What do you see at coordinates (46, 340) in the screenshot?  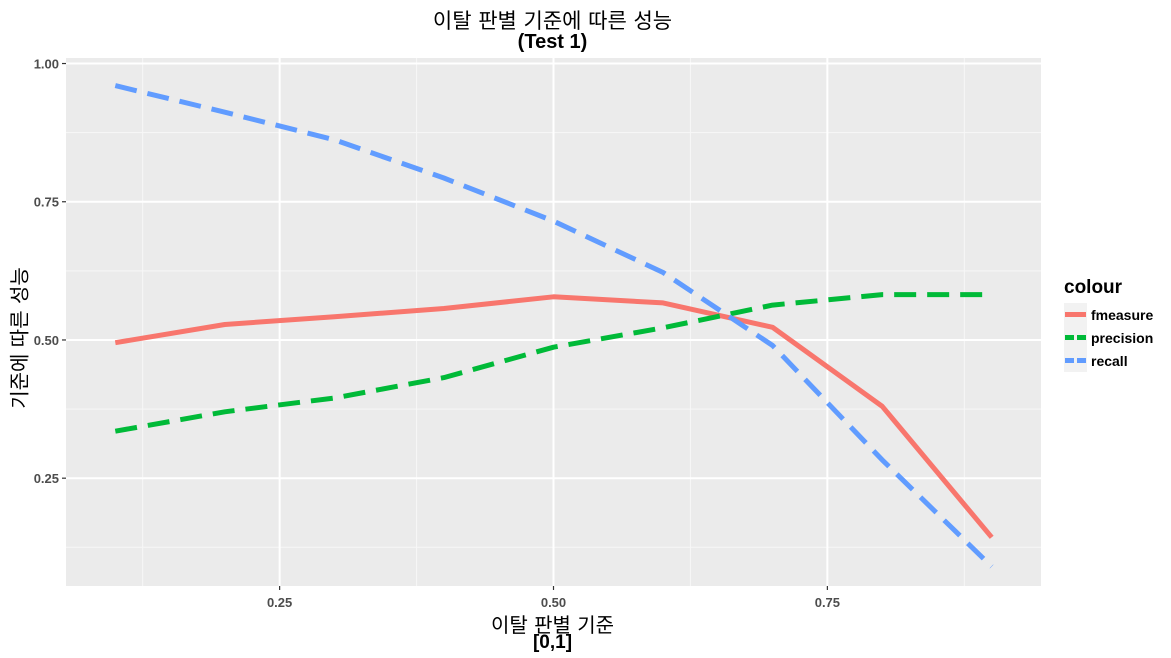 I see `y-tick-label: 0.50` at bounding box center [46, 340].